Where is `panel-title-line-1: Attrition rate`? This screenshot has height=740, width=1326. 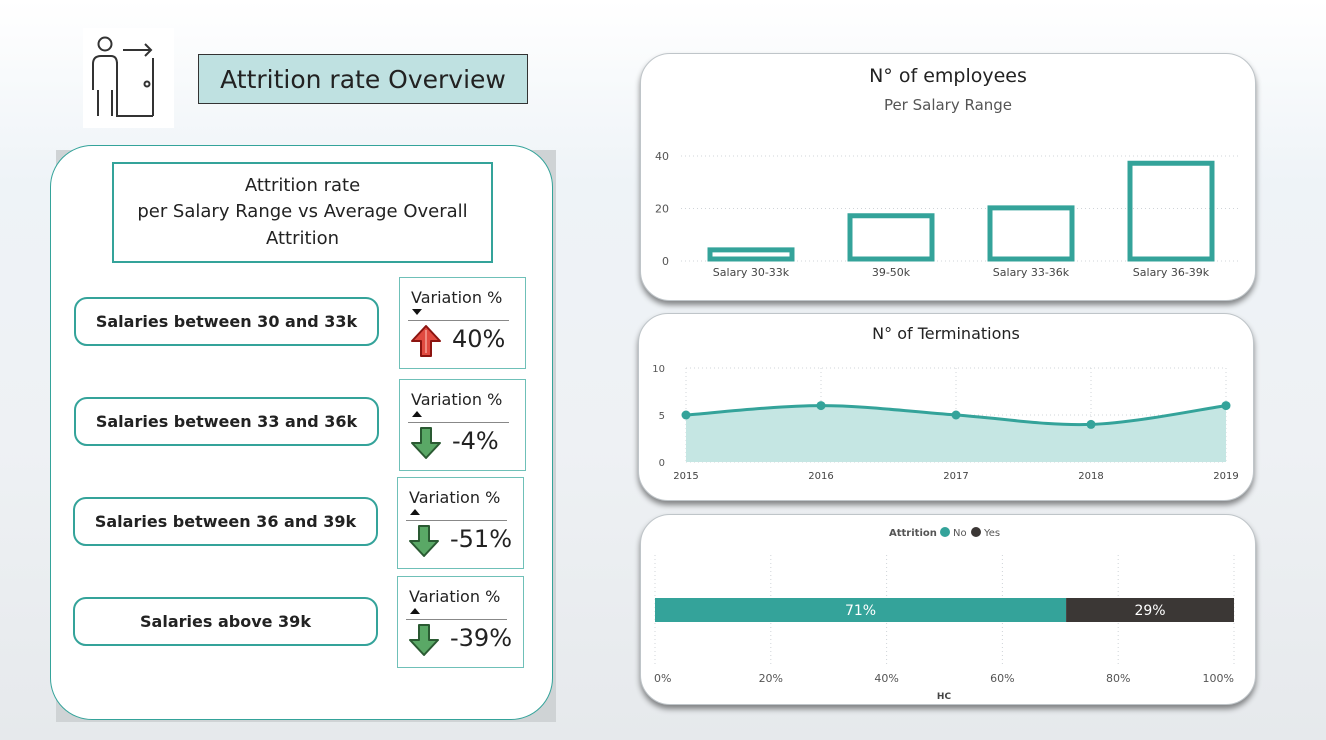 panel-title-line-1: Attrition rate is located at coordinates (302, 185).